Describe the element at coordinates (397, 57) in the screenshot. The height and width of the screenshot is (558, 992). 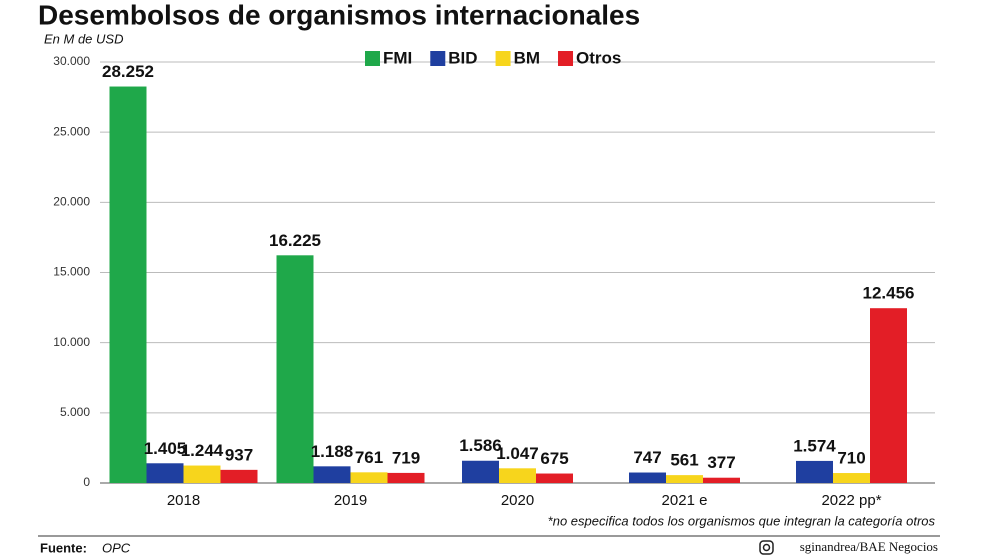
I see `legend-label: FMI` at that location.